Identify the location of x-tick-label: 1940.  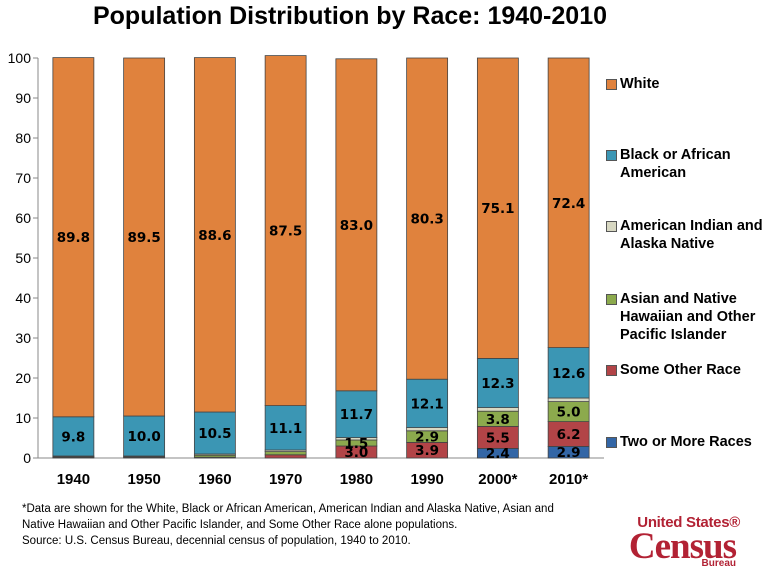
(73, 479).